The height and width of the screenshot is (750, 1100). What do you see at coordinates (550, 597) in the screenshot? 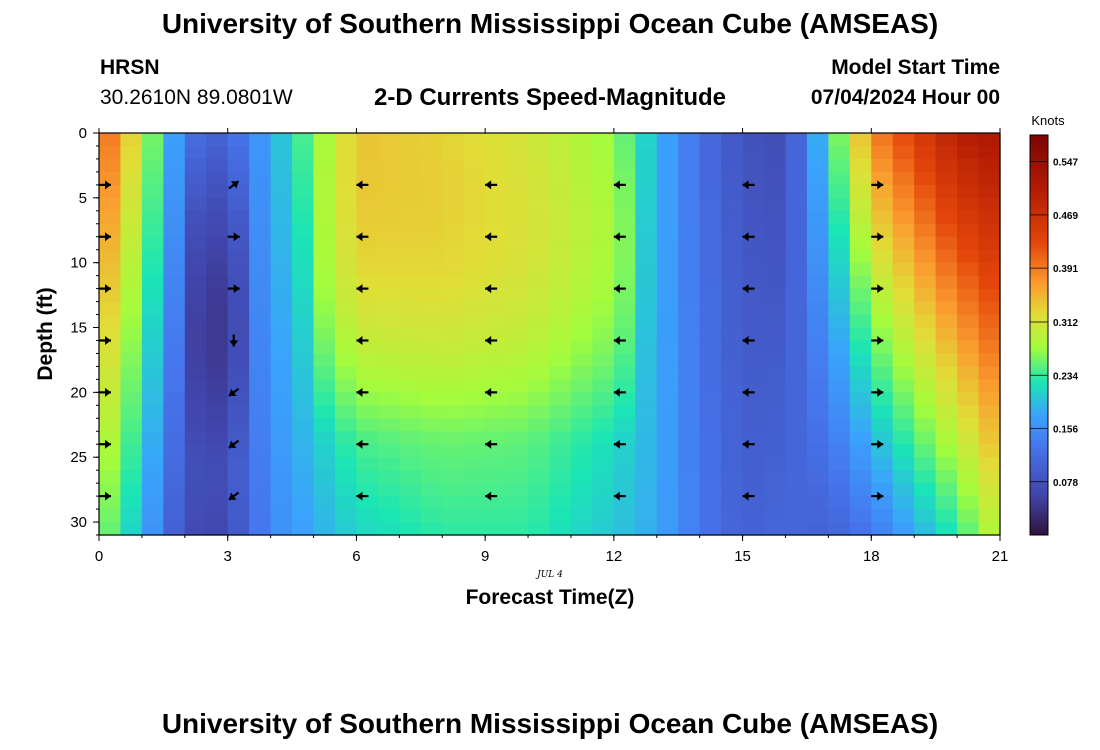
I see `x-axis-label: Forecast Time(Z)` at bounding box center [550, 597].